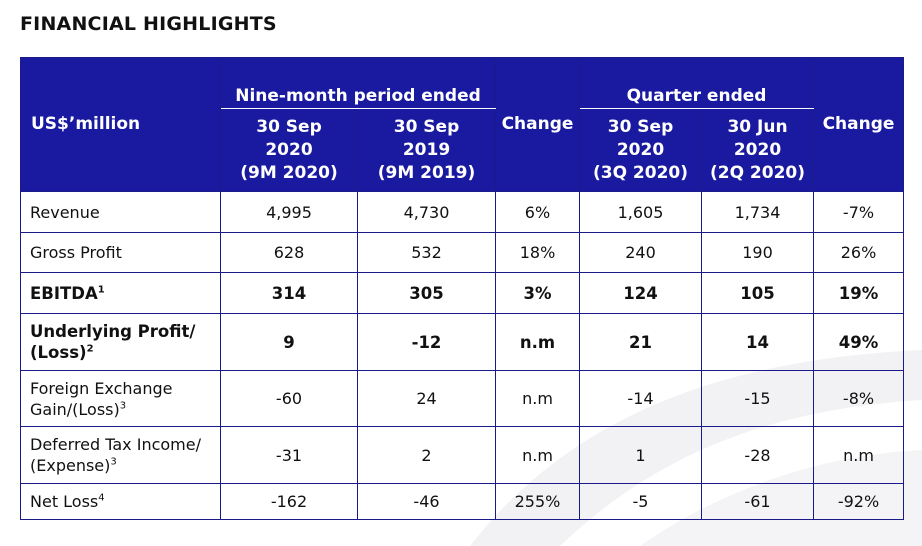 The width and height of the screenshot is (922, 546). I want to click on row-label: Net Loss4, so click(120, 501).